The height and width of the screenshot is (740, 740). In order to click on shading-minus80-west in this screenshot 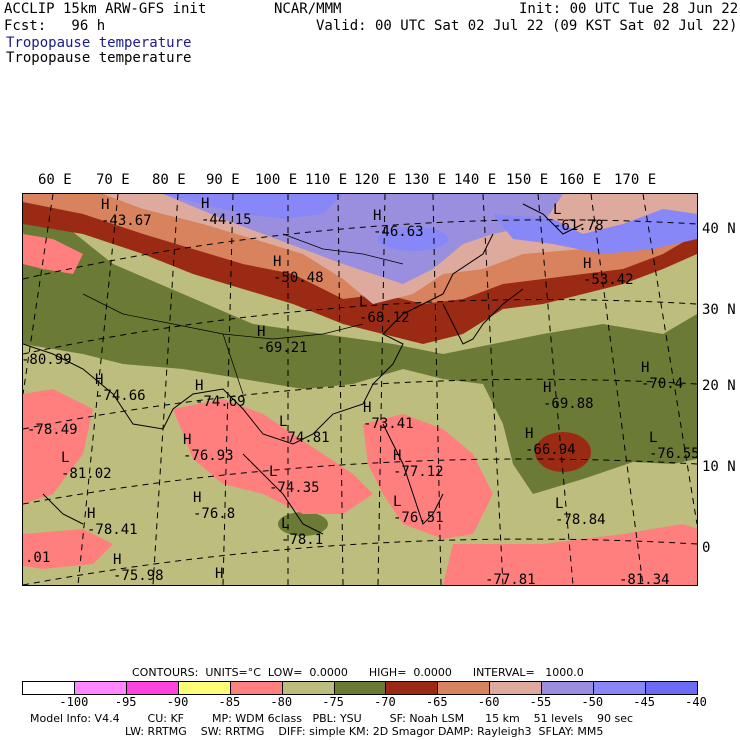, I will do `click(58, 446)`.